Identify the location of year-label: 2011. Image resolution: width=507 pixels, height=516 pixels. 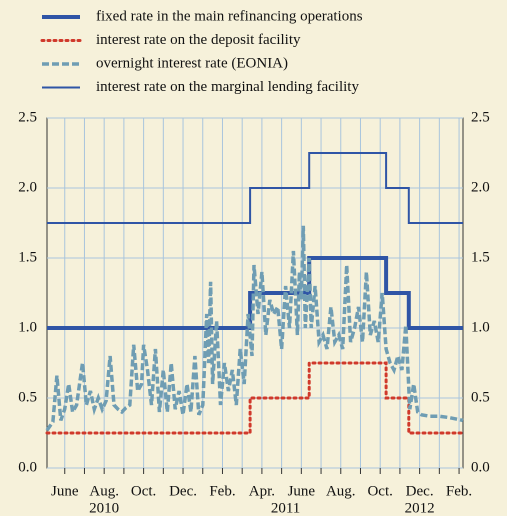
(285, 508).